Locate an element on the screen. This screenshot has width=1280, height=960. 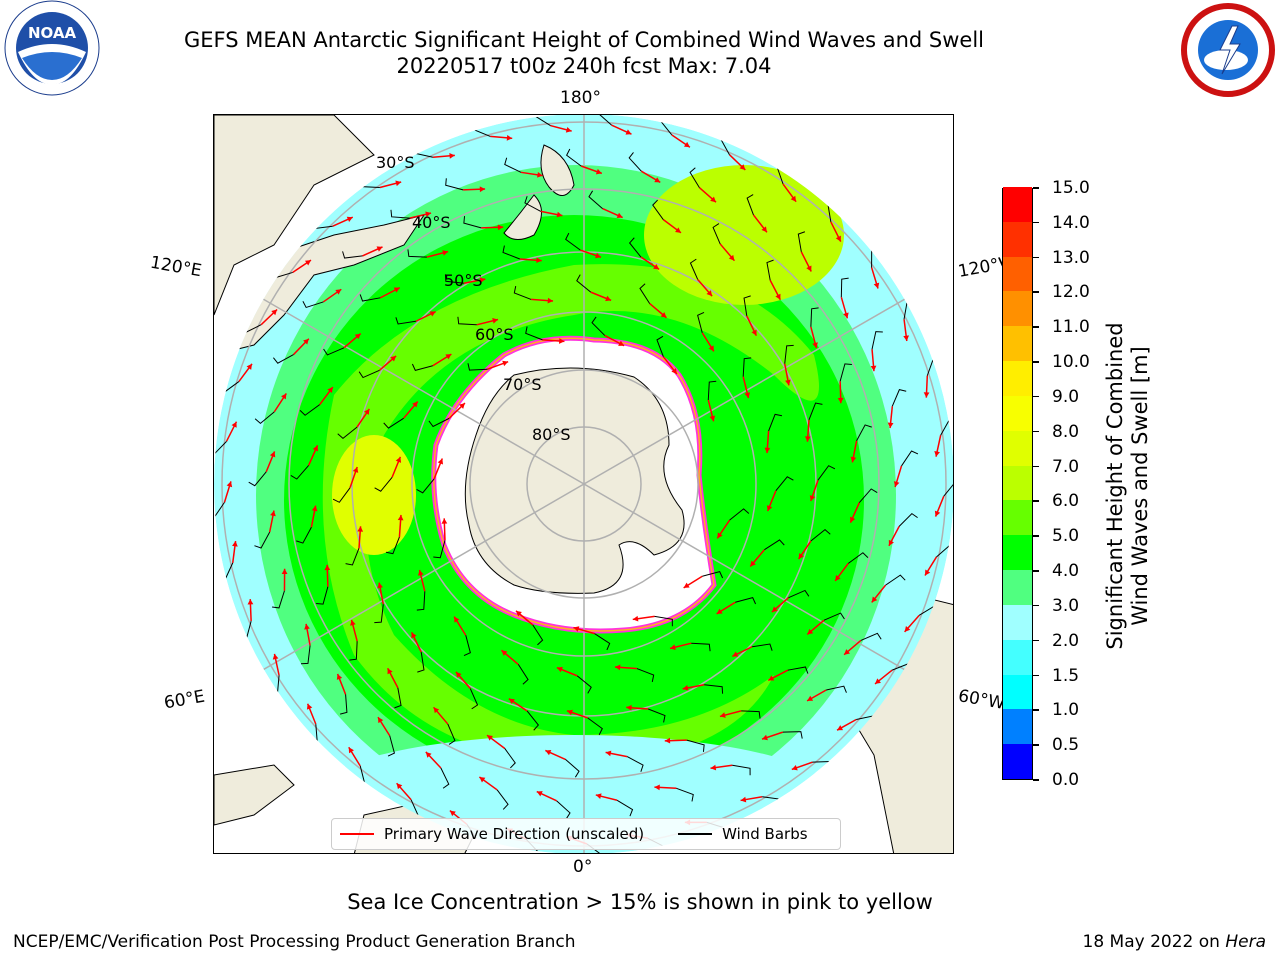
footer-date-text: 18 May 2022 on is located at coordinates (1154, 942).